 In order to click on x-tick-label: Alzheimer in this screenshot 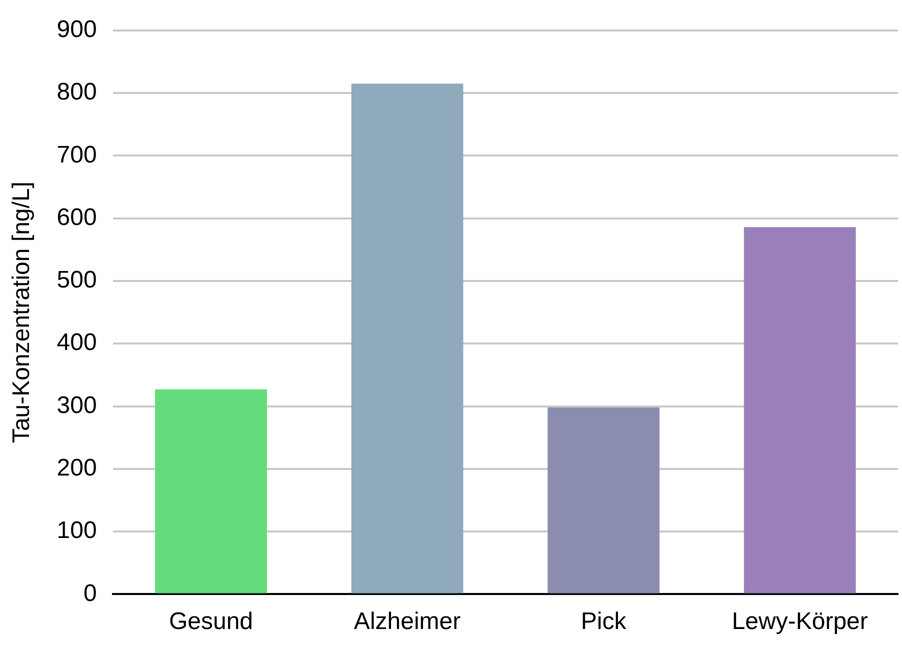, I will do `click(407, 622)`.